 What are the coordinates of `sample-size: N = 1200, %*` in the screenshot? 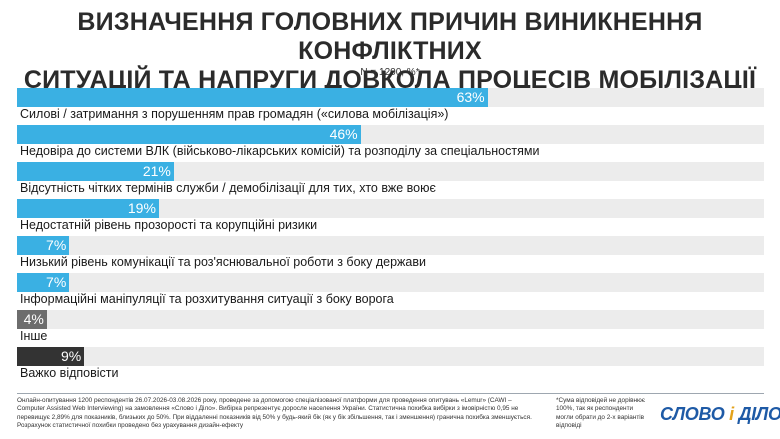 It's located at (390, 72).